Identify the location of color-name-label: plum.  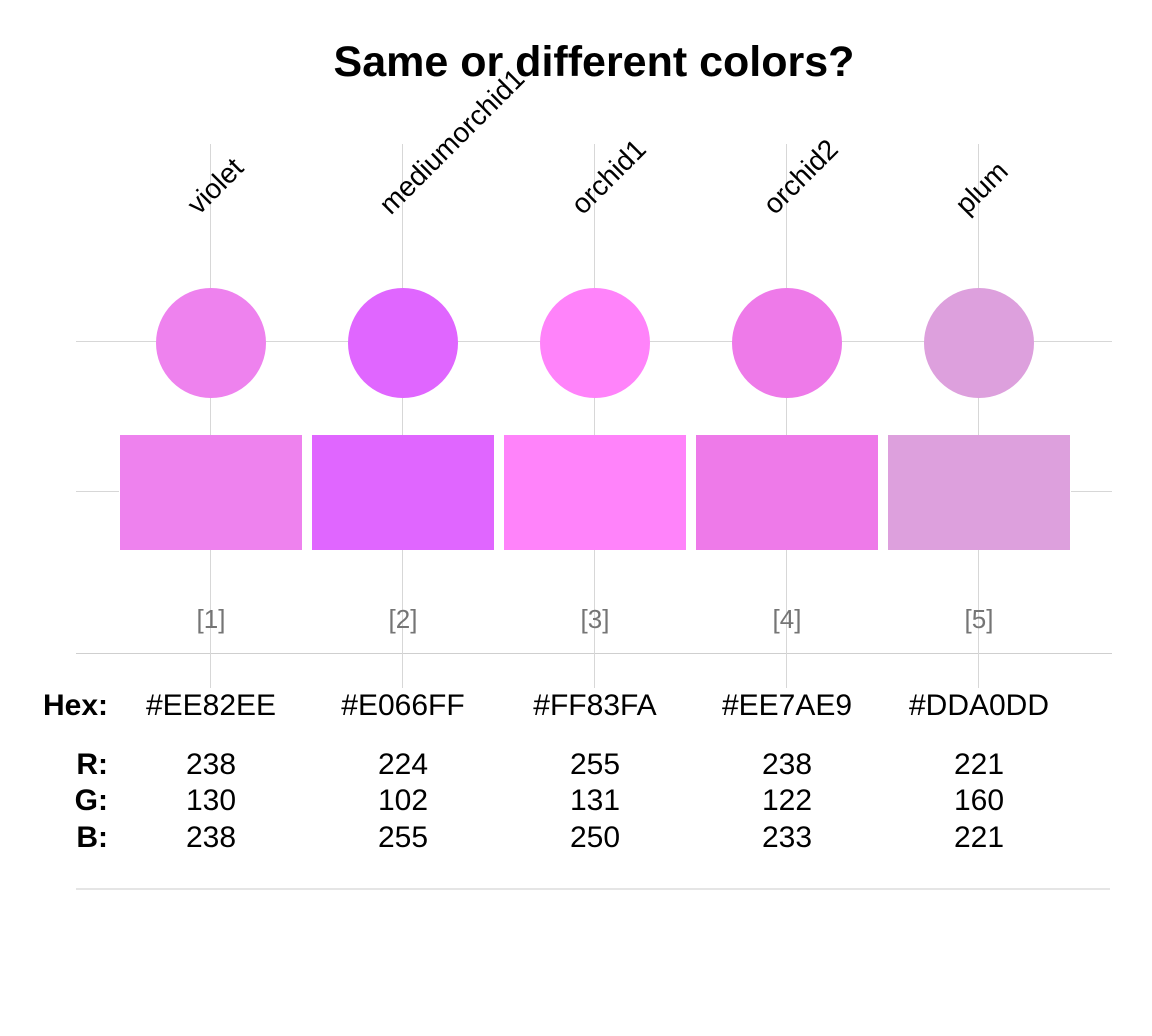
(981, 187).